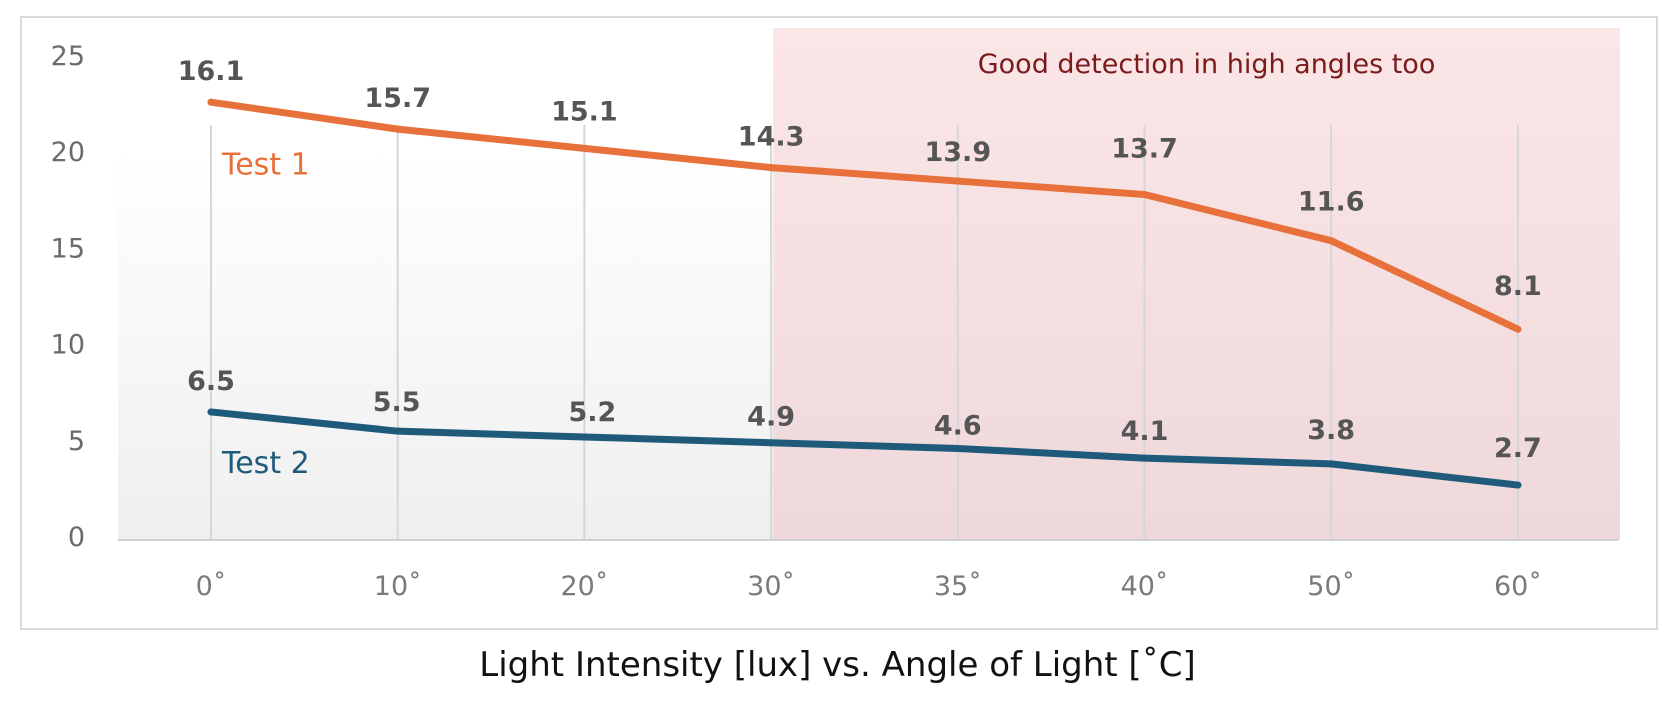 The width and height of the screenshot is (1675, 706). What do you see at coordinates (398, 586) in the screenshot?
I see `x-tick-label: 10˚` at bounding box center [398, 586].